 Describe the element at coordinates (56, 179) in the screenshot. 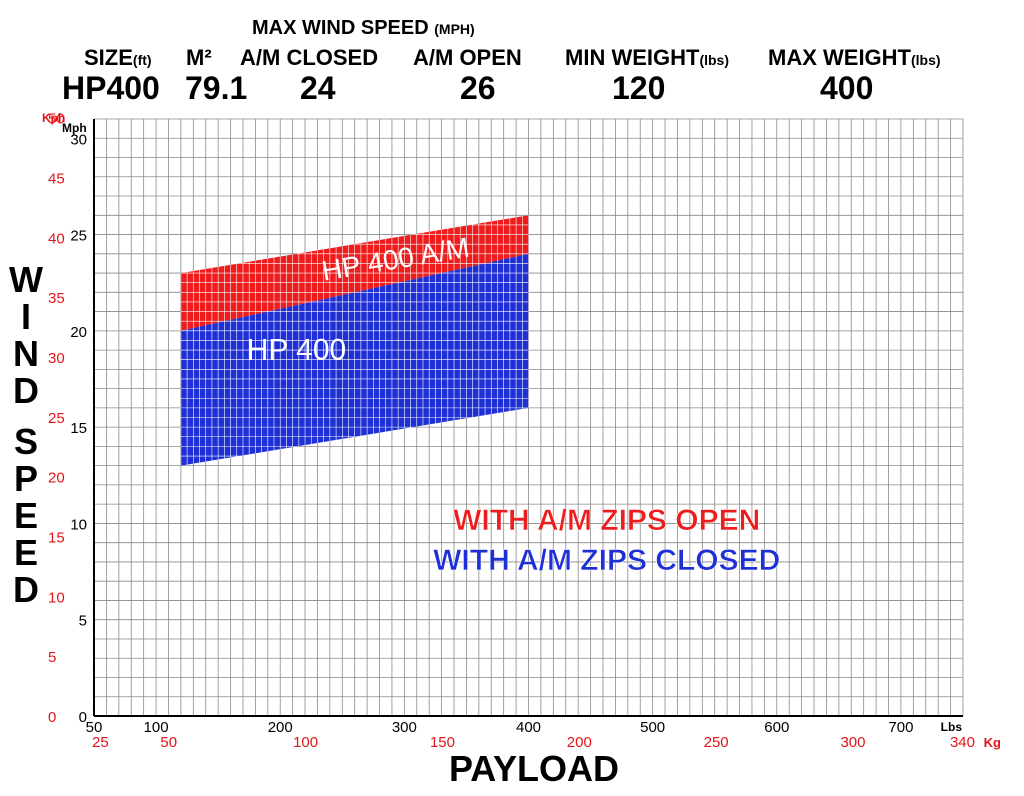

I see `y-secondary-tick-label: 45` at that location.